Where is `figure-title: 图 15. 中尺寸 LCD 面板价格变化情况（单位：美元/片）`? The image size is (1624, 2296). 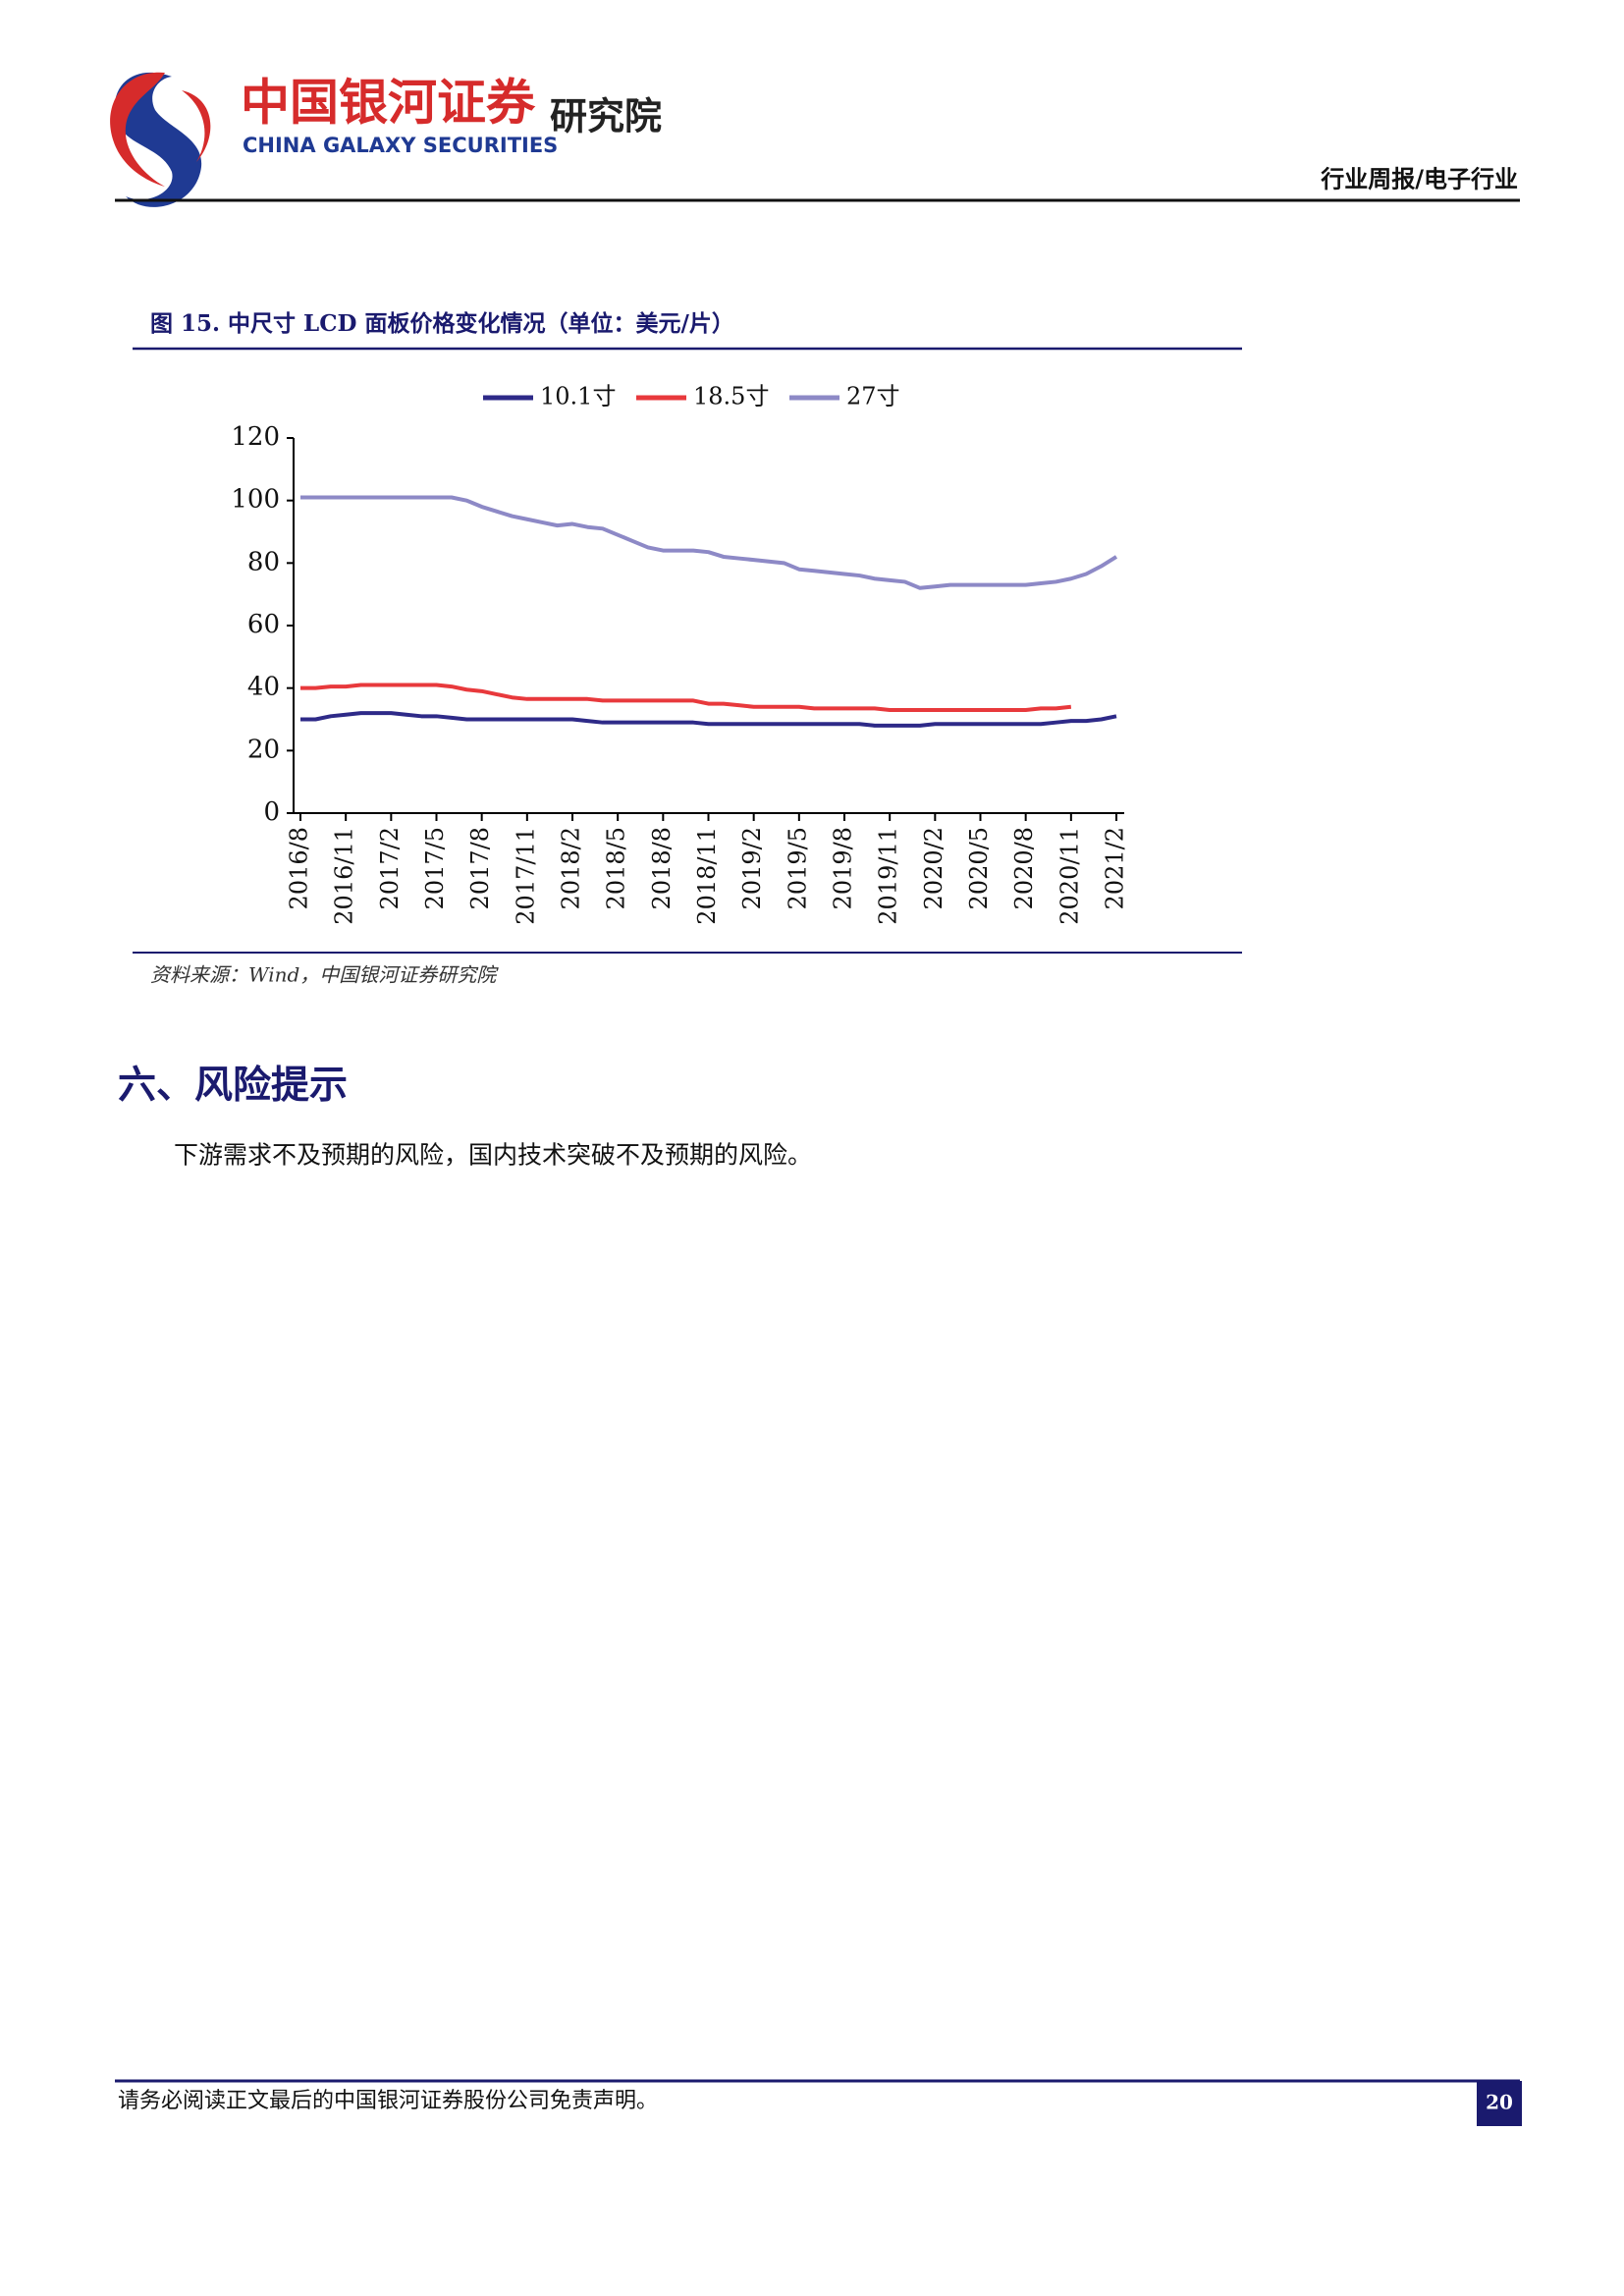 figure-title: 图 15. 中尺寸 LCD 面板价格变化情况（单位：美元/片） is located at coordinates (442, 323).